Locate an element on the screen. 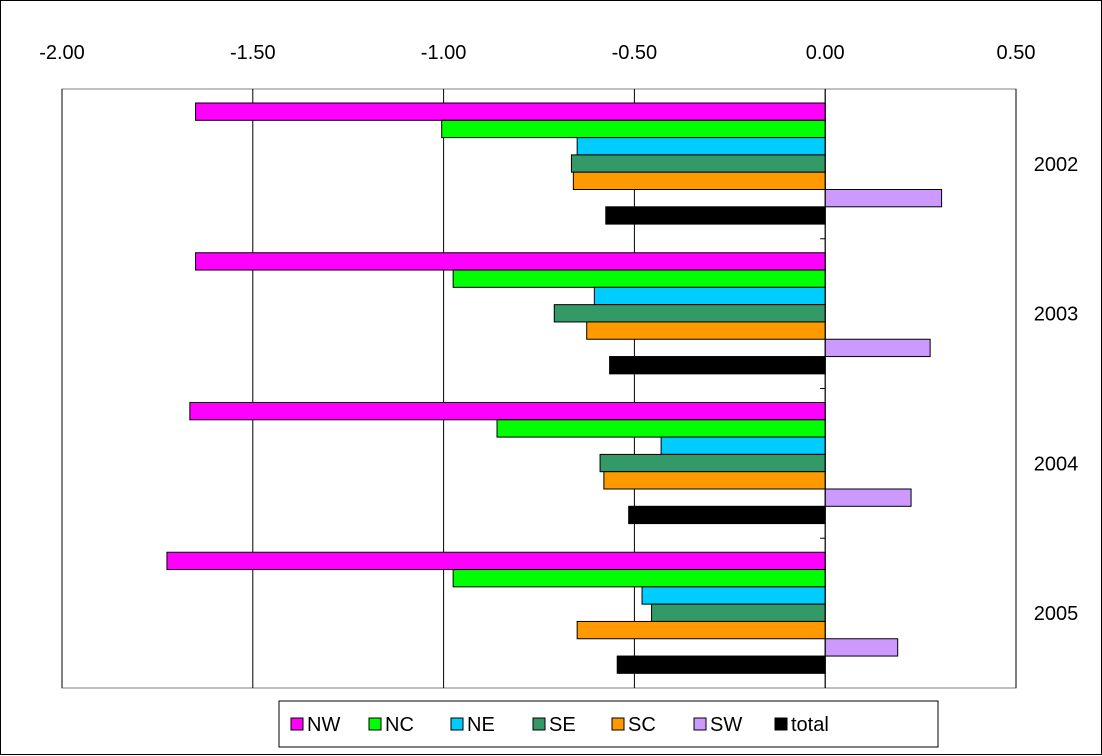 The image size is (1102, 756). y-category-label: 2002 is located at coordinates (1056, 165).